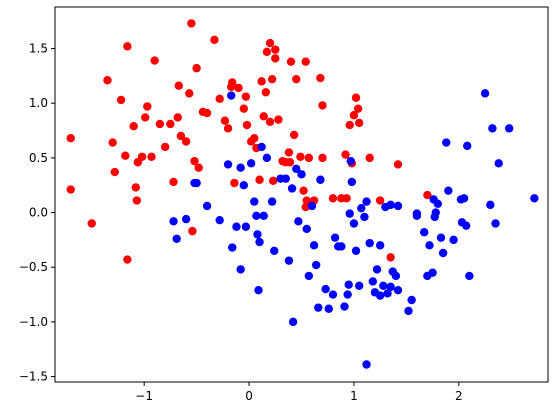  Describe the element at coordinates (38, 49) in the screenshot. I see `y-tick-label: 1.5` at that location.